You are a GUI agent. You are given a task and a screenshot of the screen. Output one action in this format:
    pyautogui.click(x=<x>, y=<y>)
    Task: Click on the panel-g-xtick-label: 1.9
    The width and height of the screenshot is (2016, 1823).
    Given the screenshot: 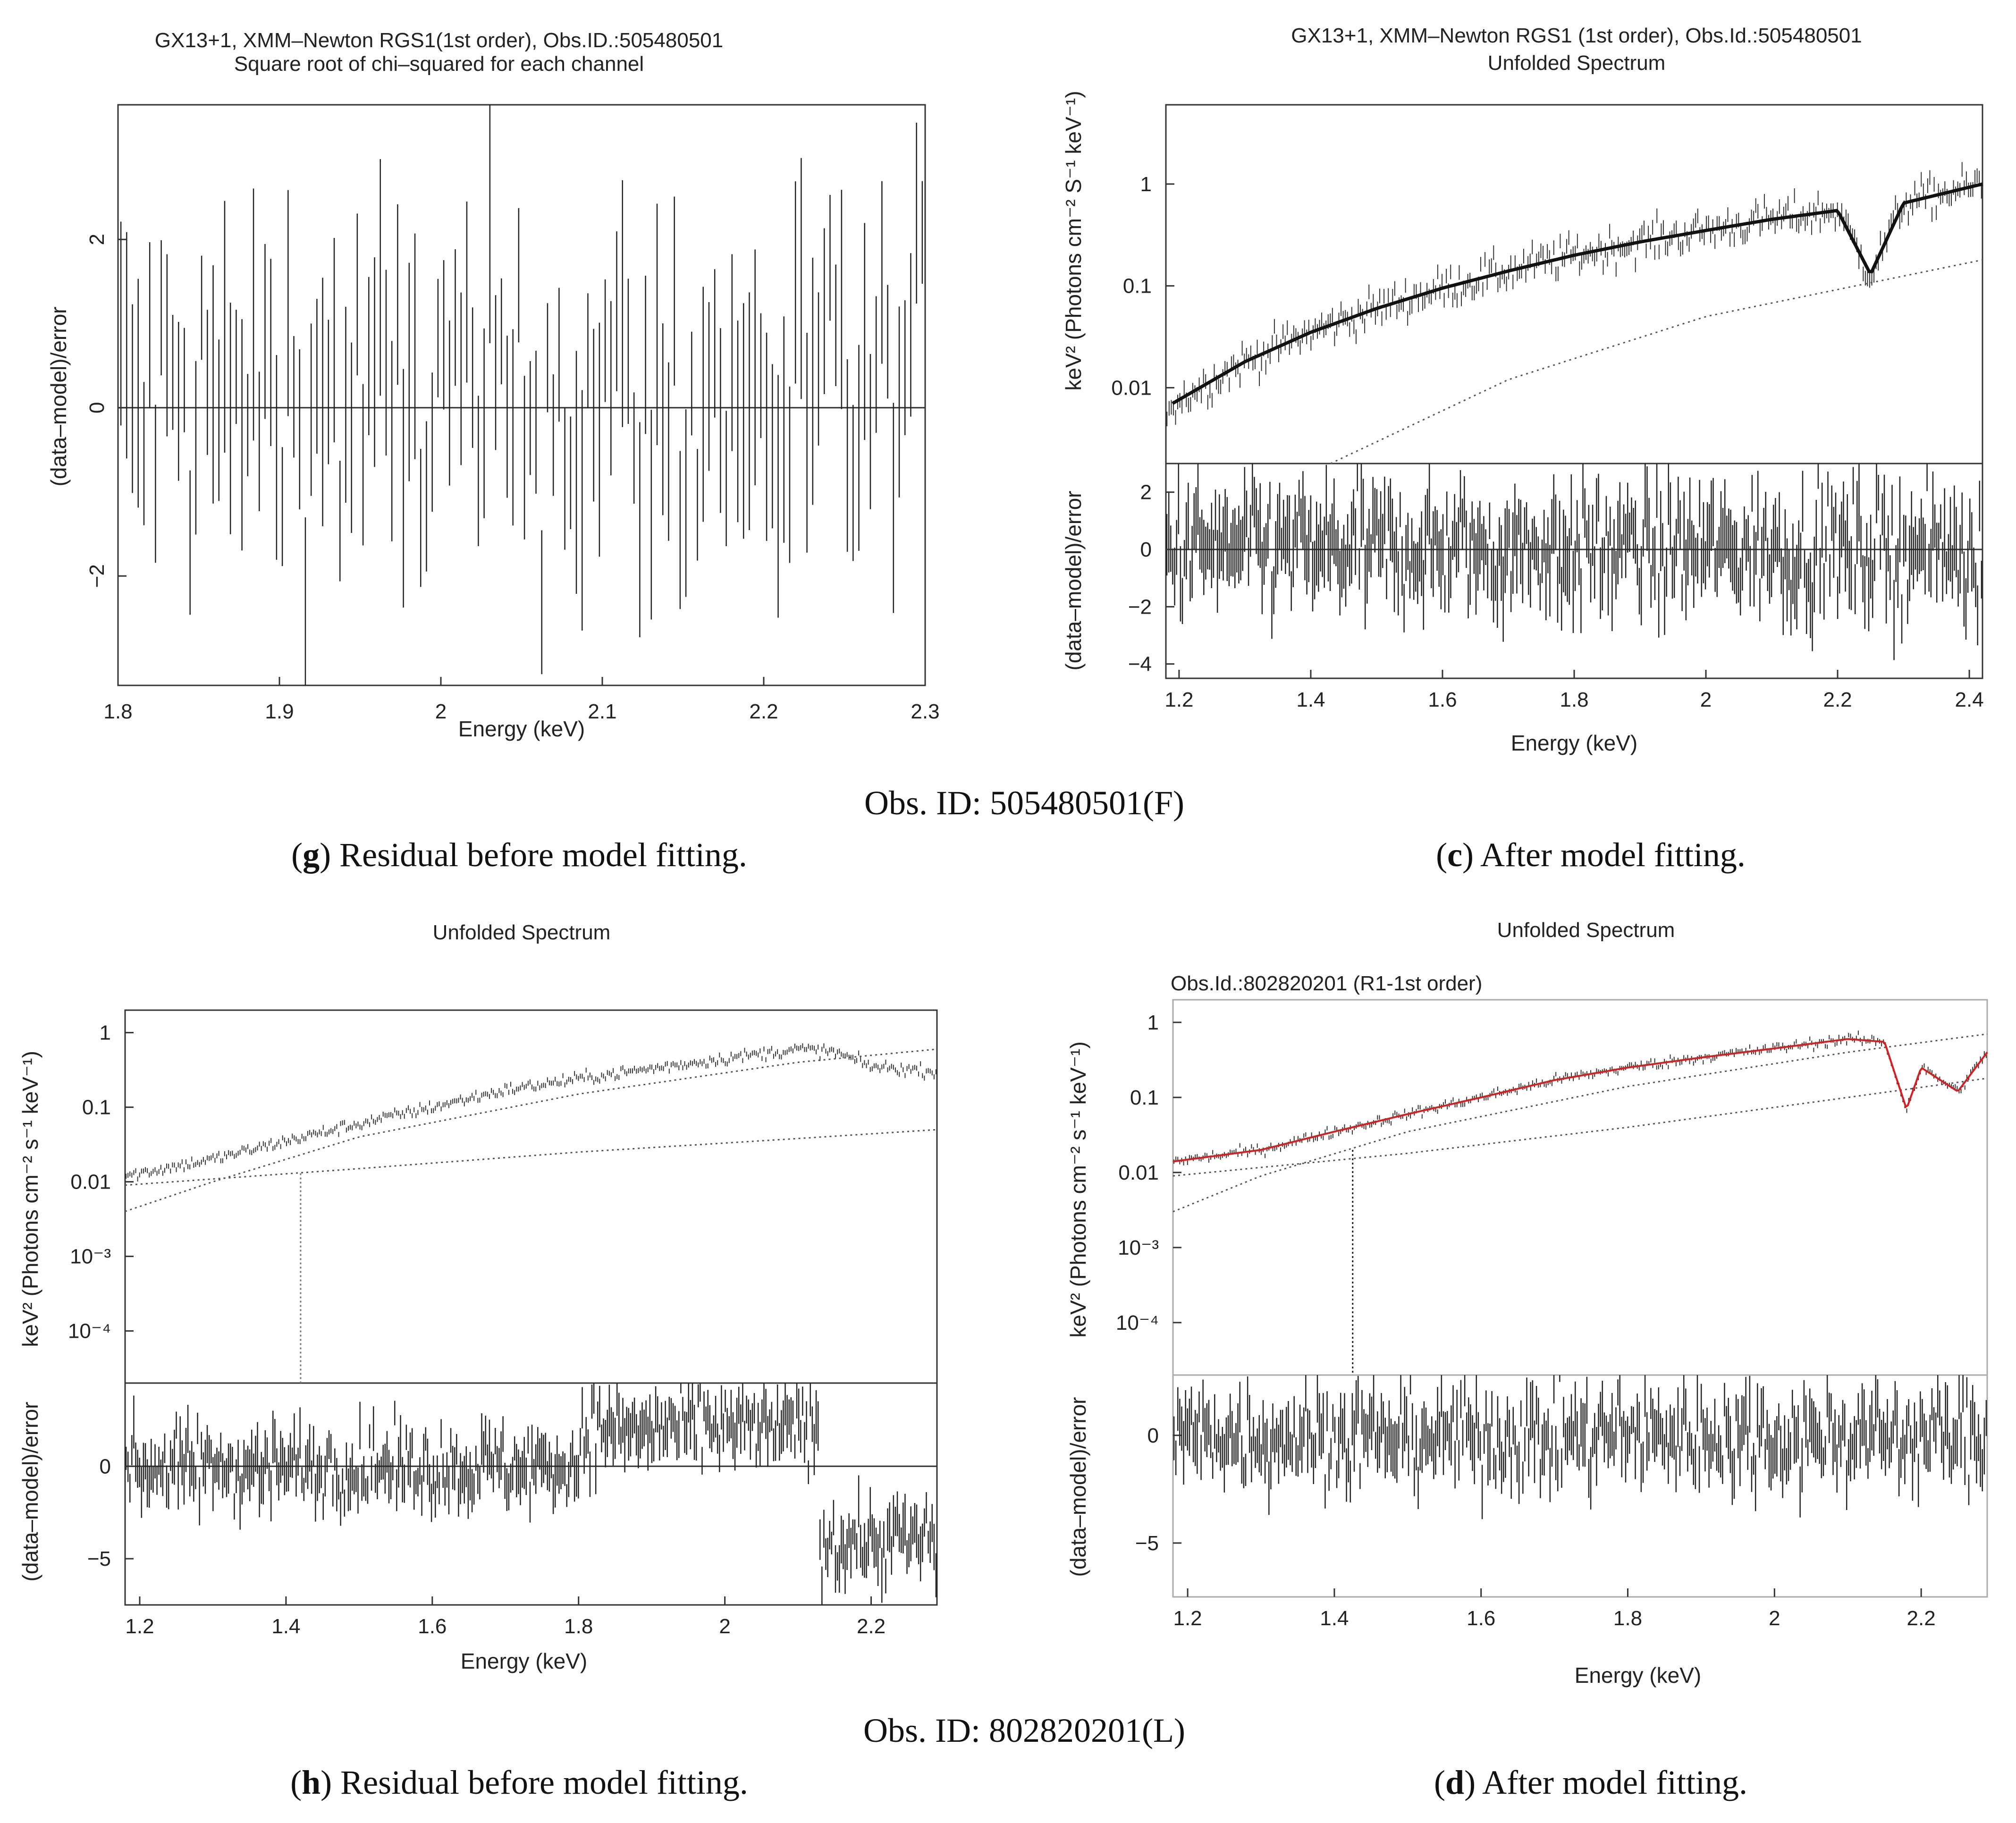 What is the action you would take?
    pyautogui.click(x=280, y=711)
    